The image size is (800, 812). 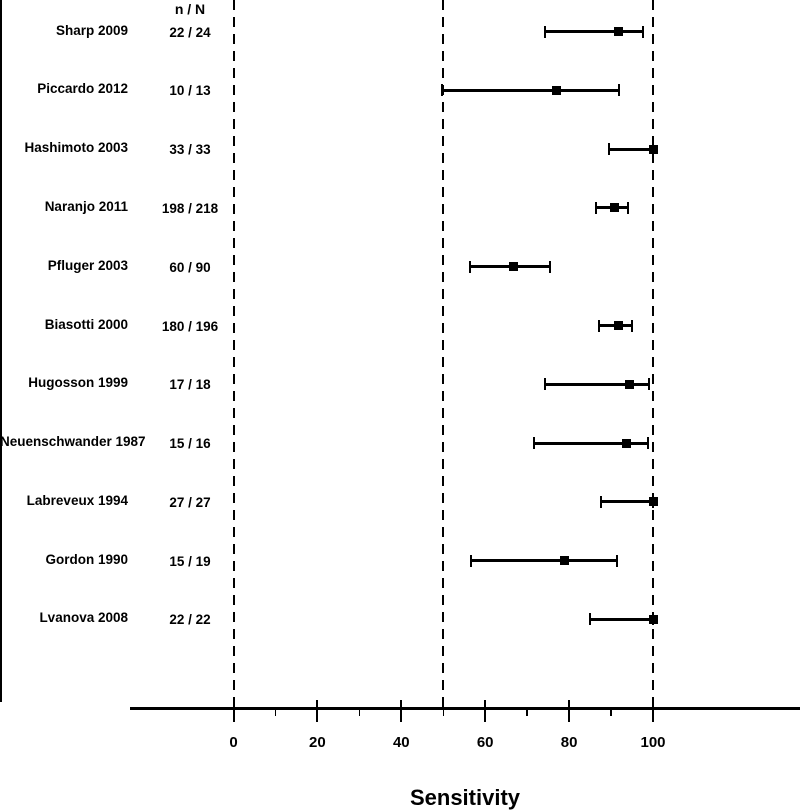 I want to click on x-tick-label: 100, so click(x=653, y=742).